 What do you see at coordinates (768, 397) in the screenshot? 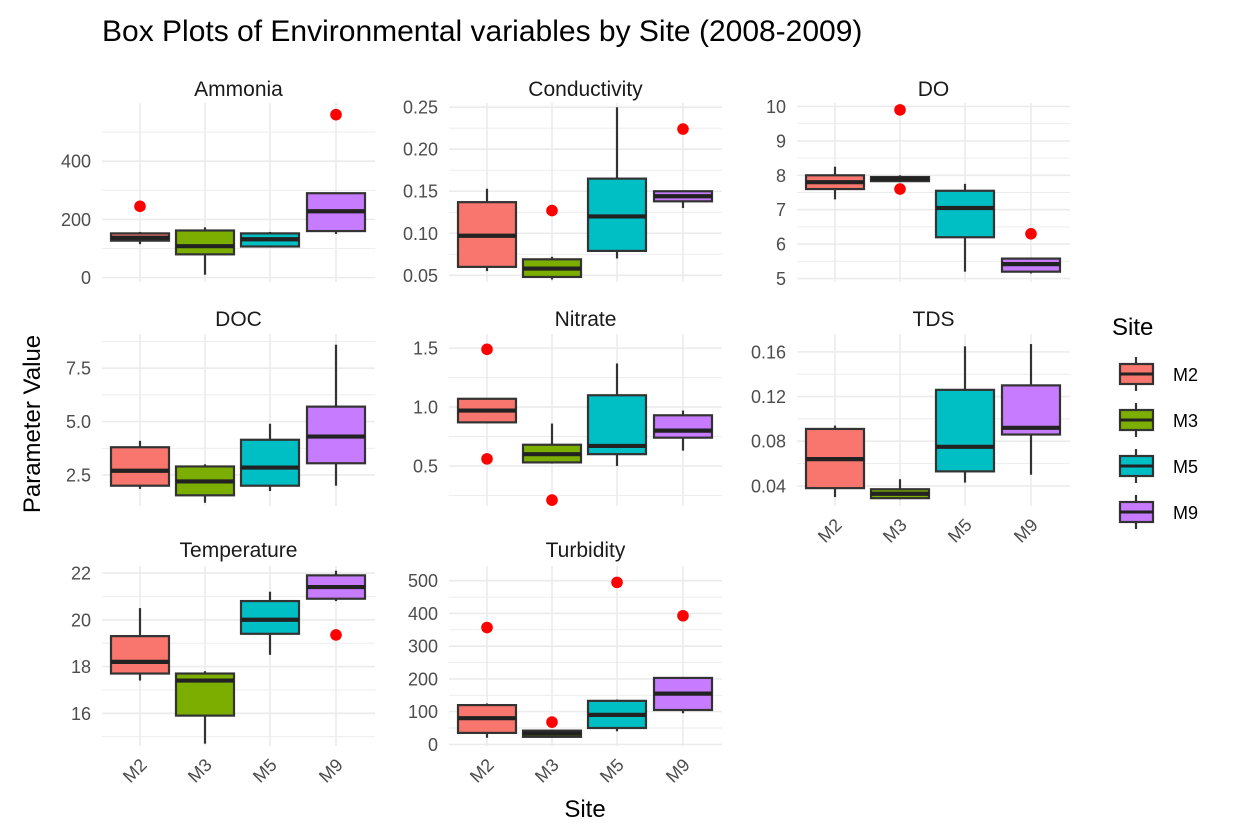
I see `y-tick-label: 0.12` at bounding box center [768, 397].